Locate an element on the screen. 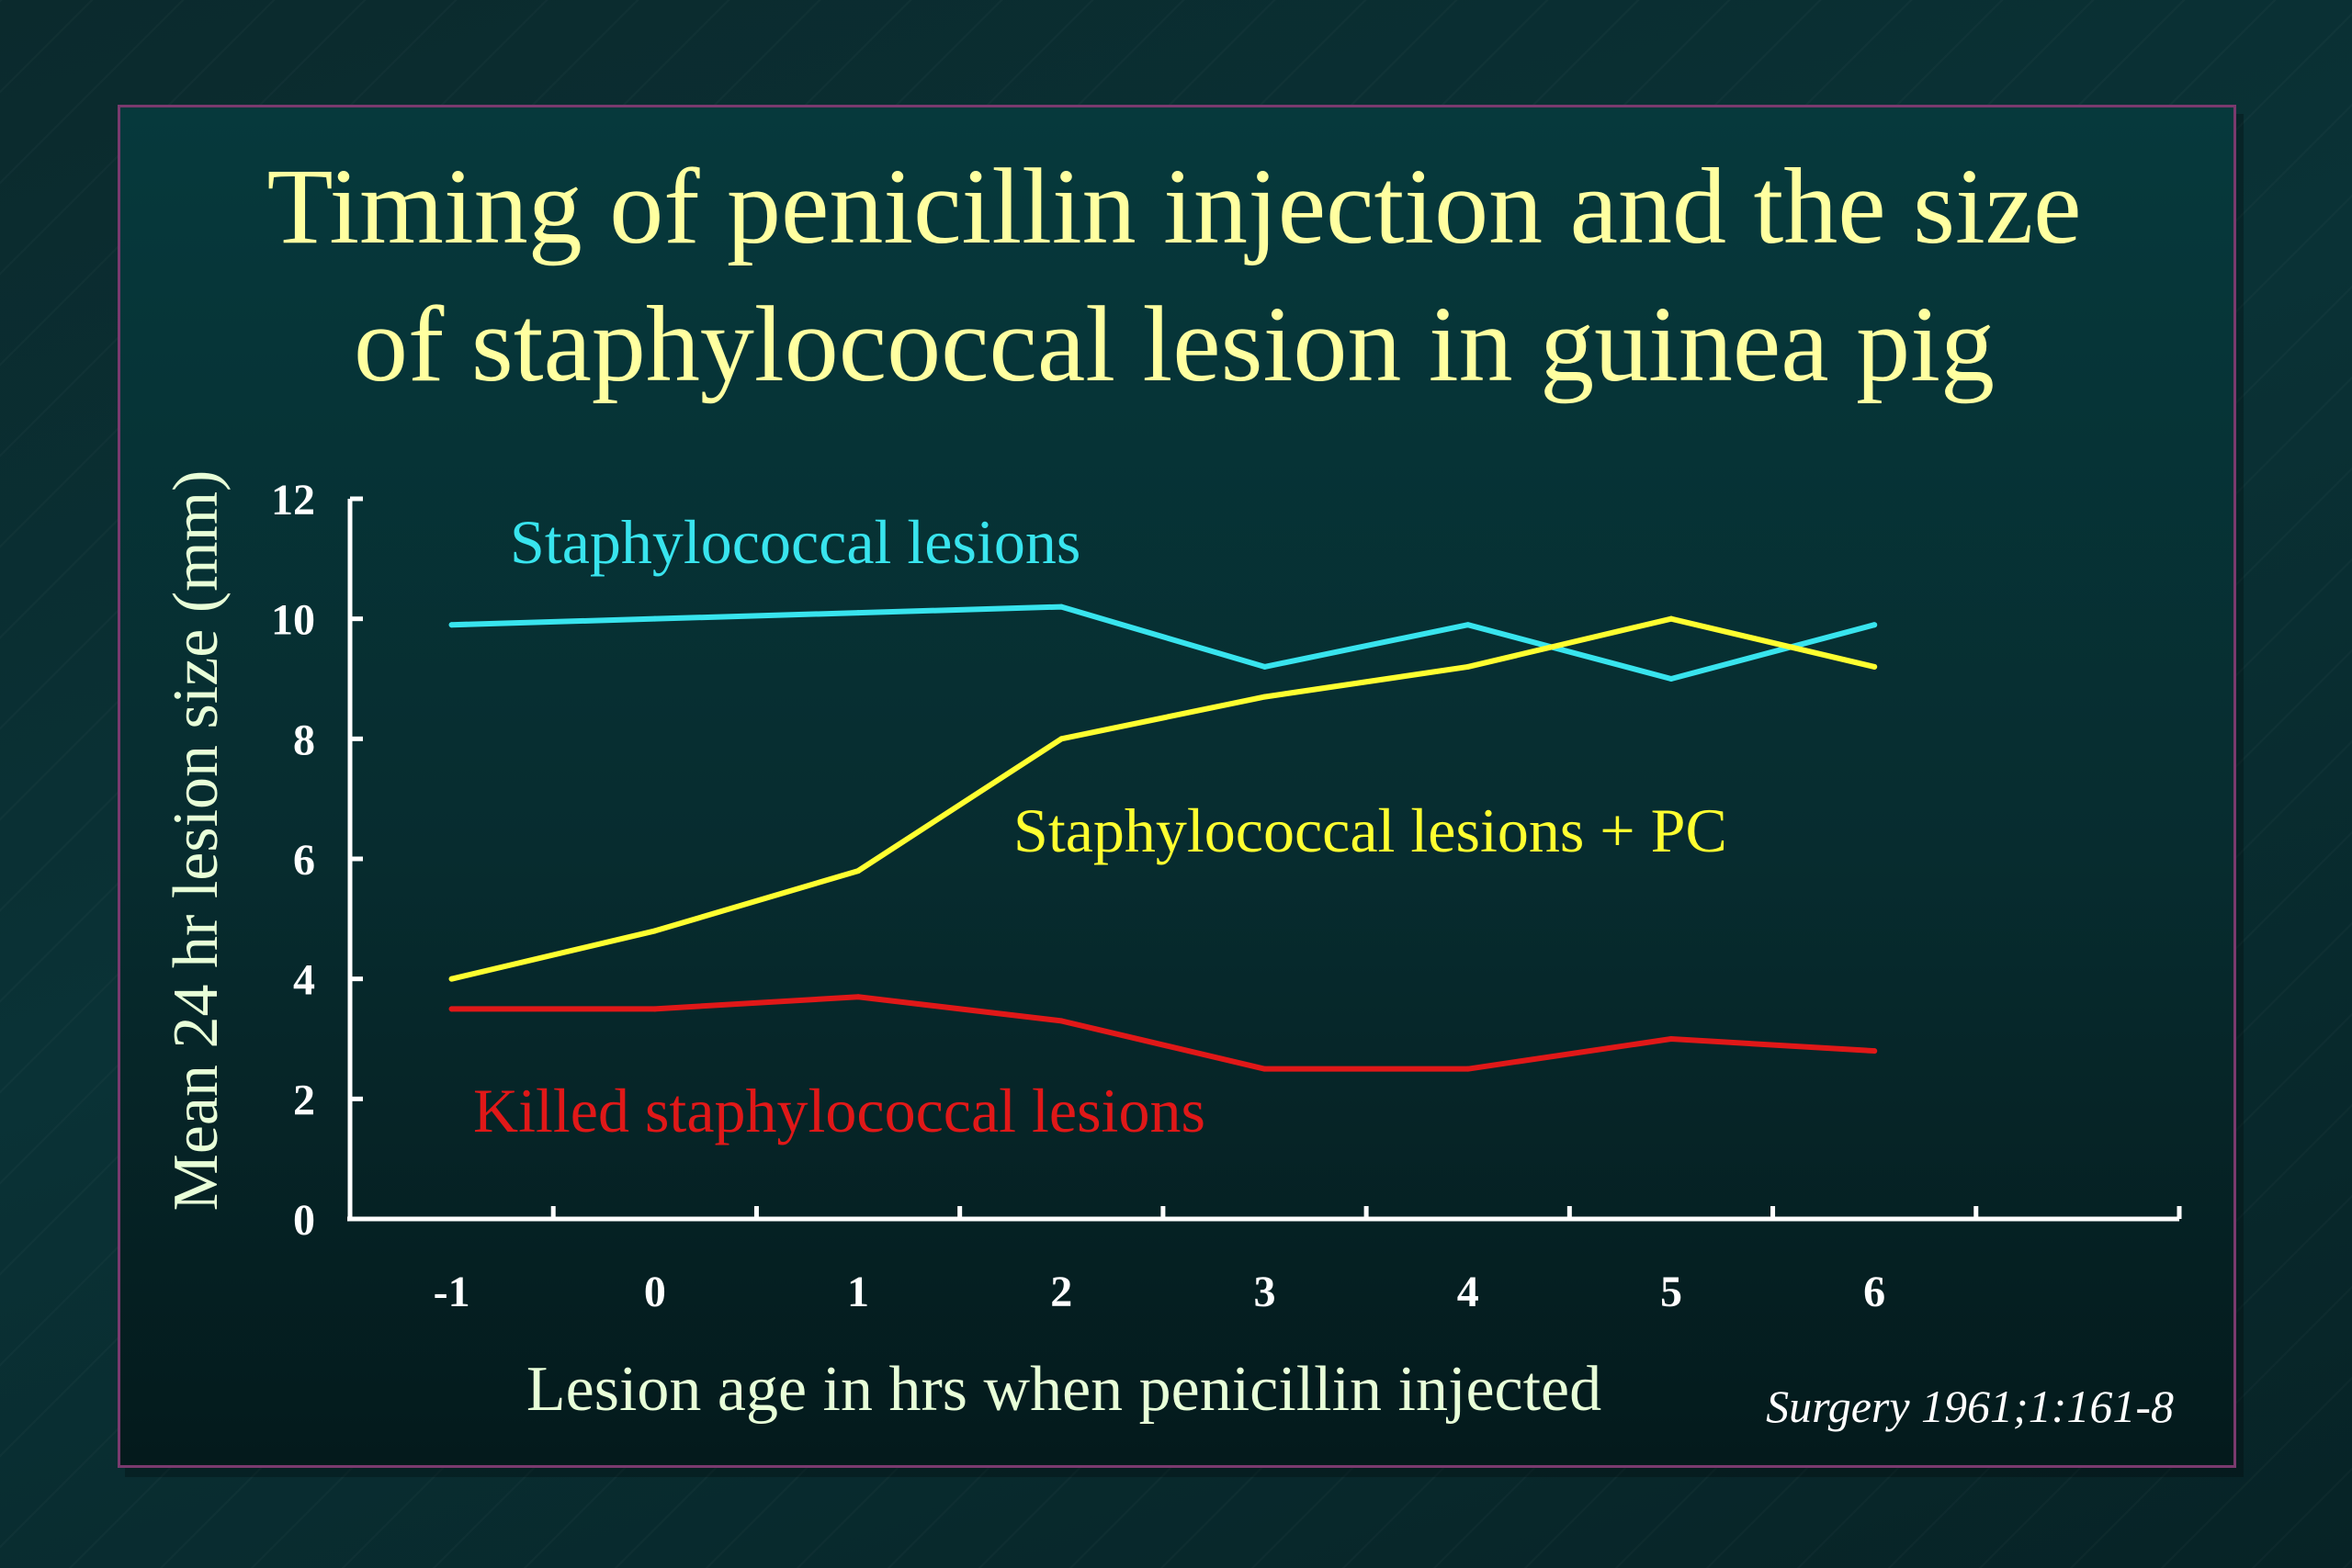  y-tick-label: 10 is located at coordinates (293, 620).